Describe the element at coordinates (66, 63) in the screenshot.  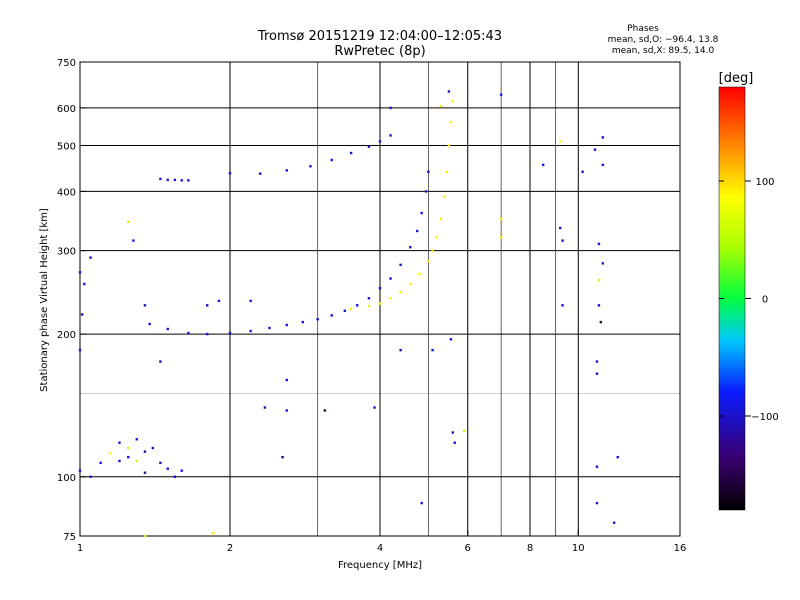
I see `y-tick-label: 750` at that location.